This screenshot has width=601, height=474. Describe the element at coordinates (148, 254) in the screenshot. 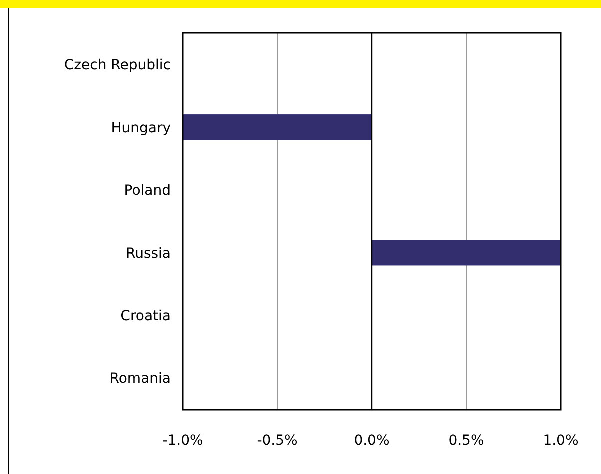

I see `y-tick-label: Russia` at that location.